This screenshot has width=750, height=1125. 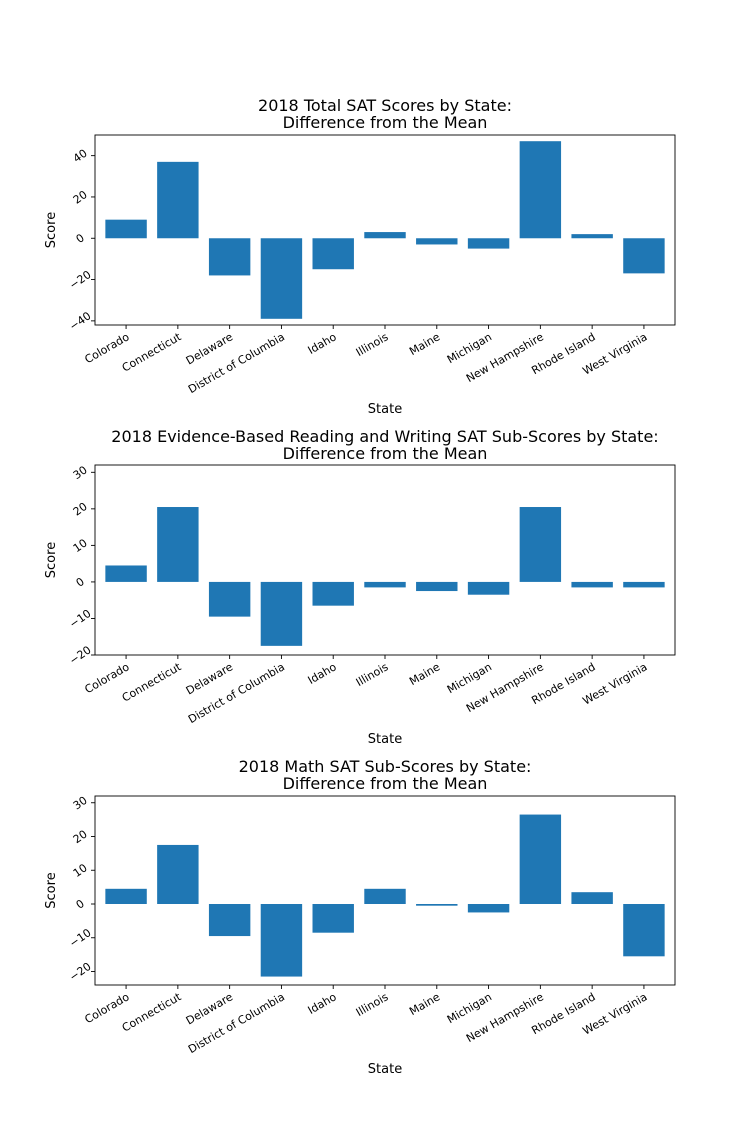 I want to click on chart-title: 2018 Math SAT Sub-Scores by State:, so click(x=385, y=766).